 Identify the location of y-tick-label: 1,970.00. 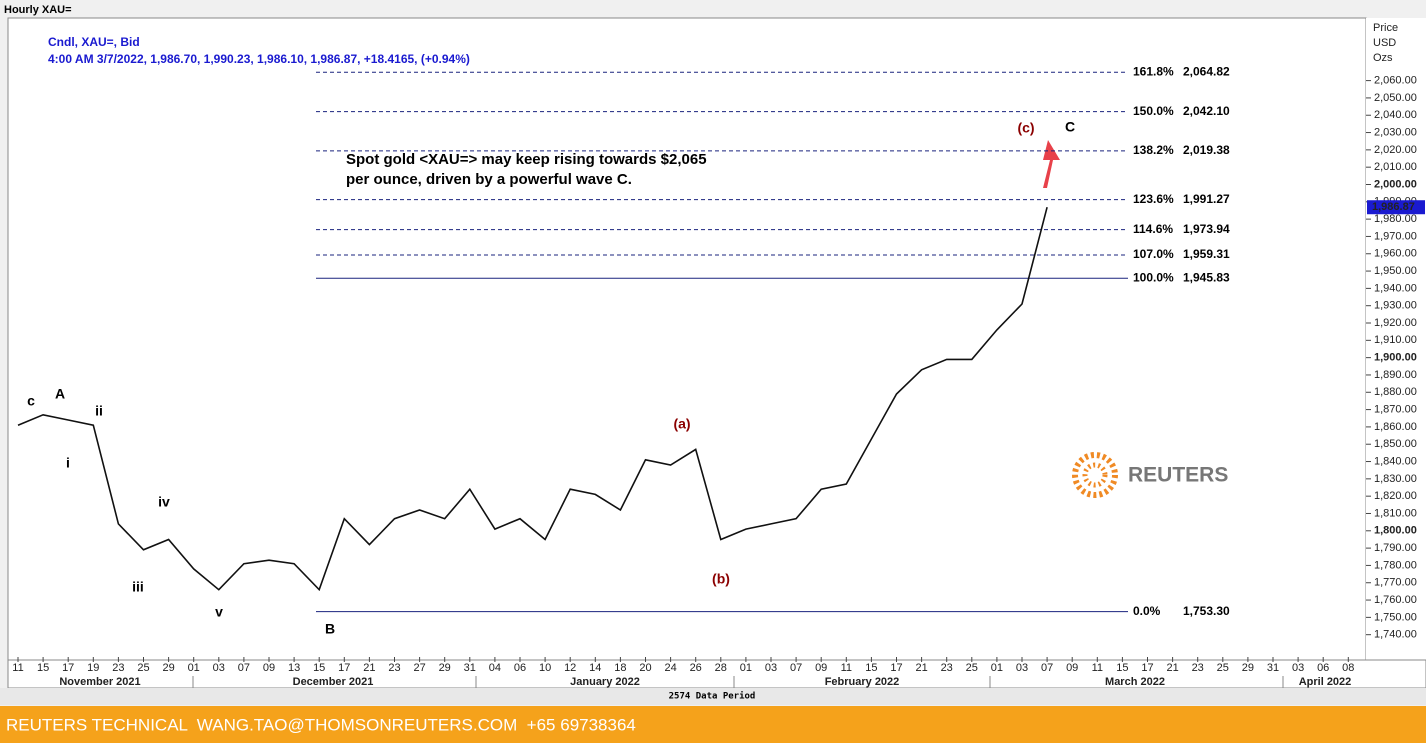
(1395, 236).